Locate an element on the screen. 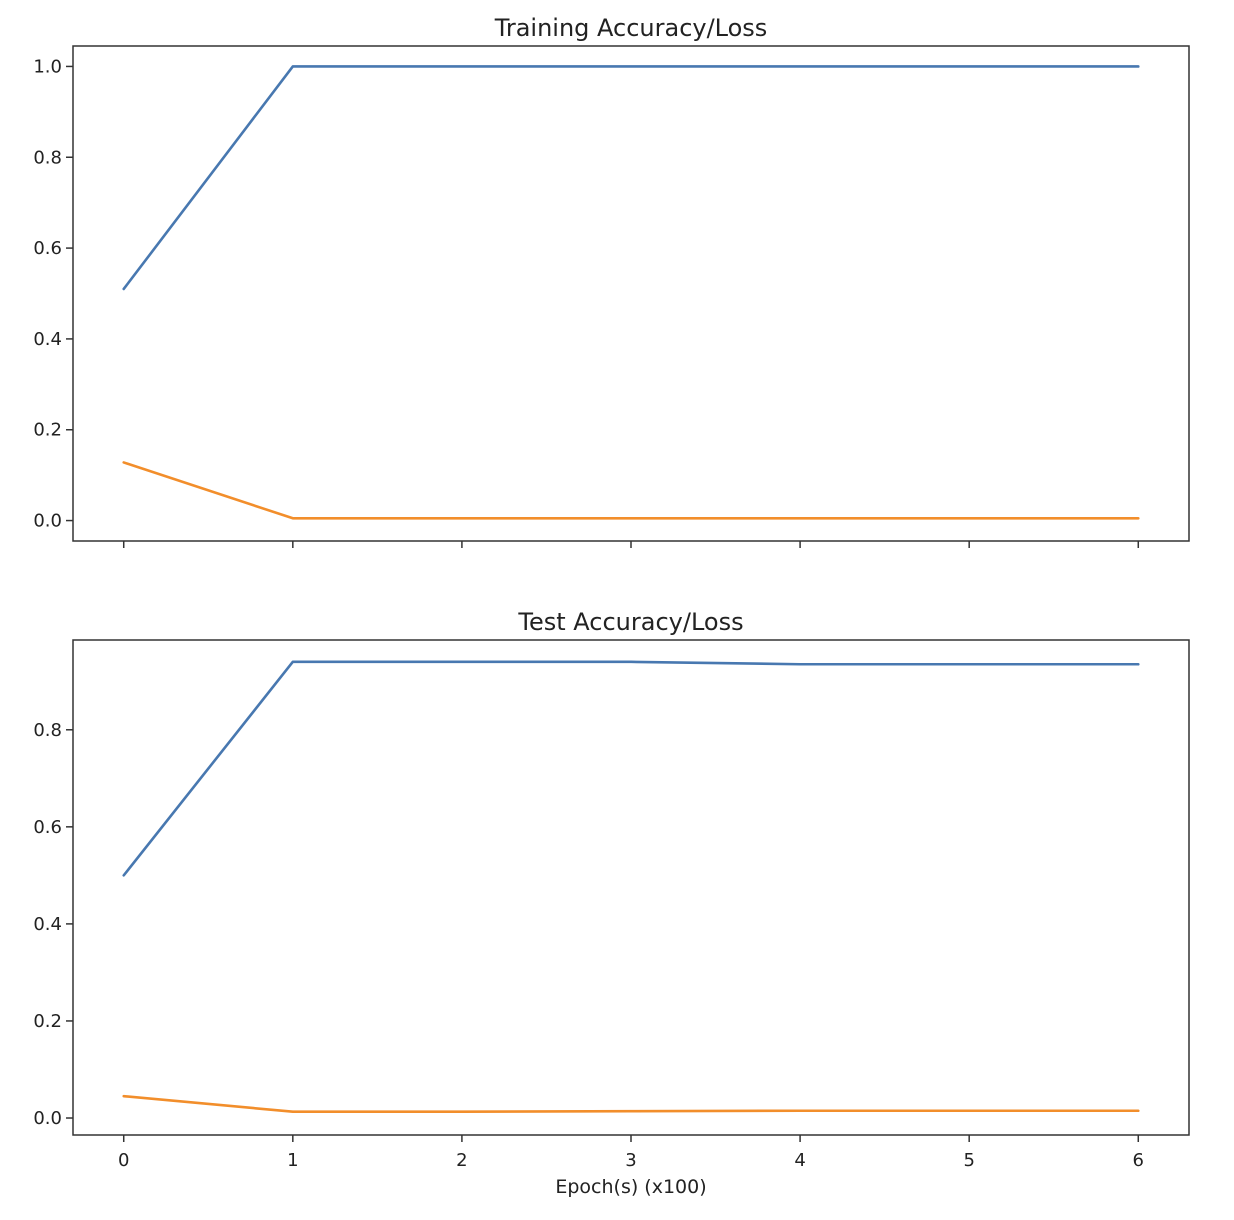 The width and height of the screenshot is (1234, 1220). chart-title: Training Accuracy/Loss is located at coordinates (631, 28).